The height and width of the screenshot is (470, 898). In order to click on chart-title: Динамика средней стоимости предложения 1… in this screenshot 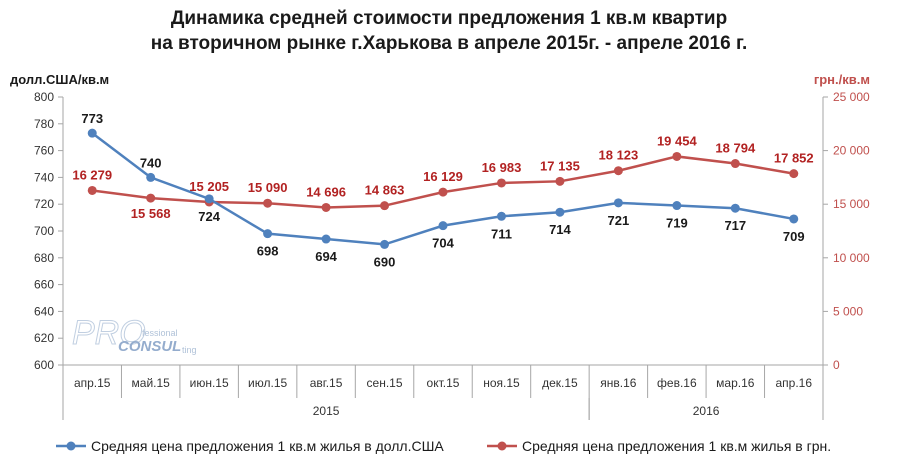, I will do `click(449, 18)`.